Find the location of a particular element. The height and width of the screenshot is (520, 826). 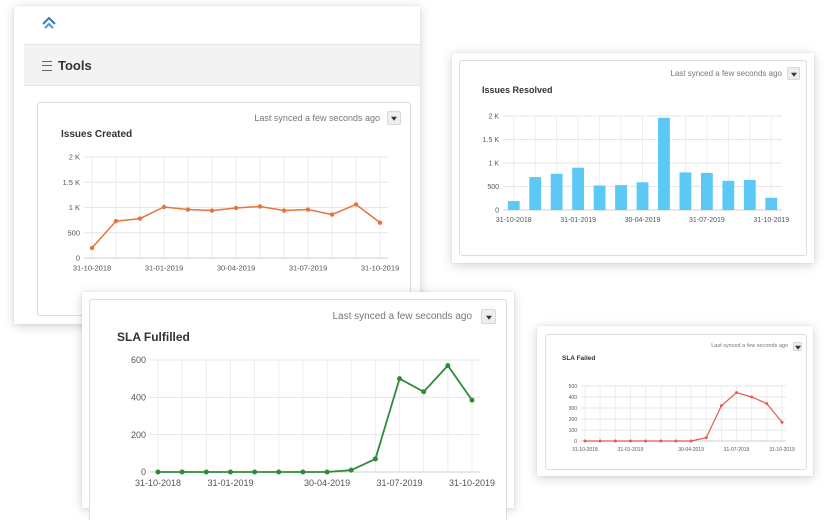

tools-header: Tools is located at coordinates (222, 65).